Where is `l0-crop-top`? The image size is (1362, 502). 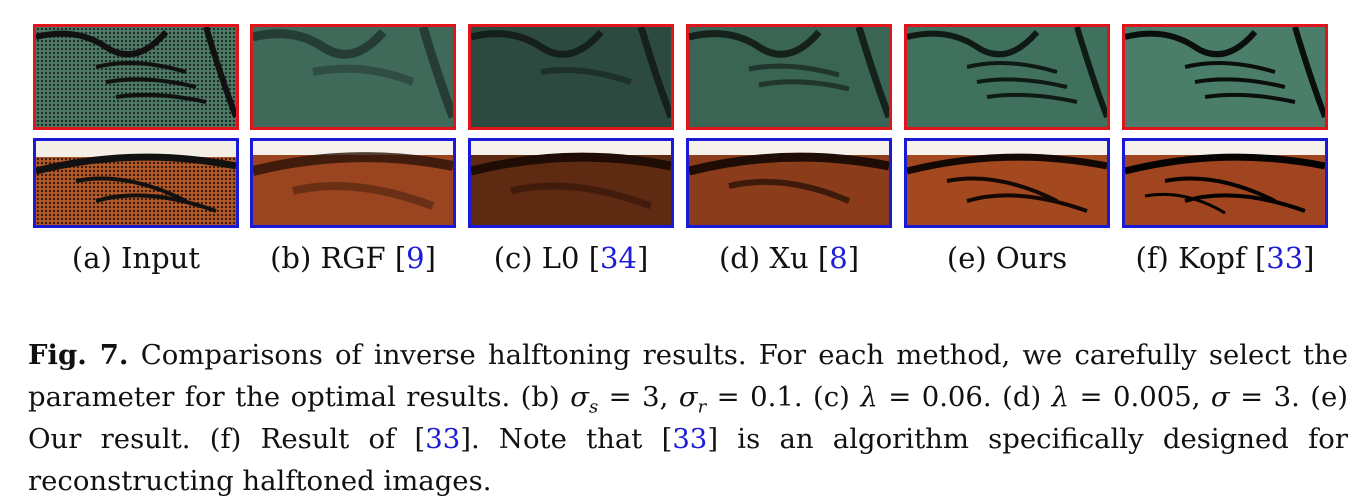
l0-crop-top is located at coordinates (571, 77).